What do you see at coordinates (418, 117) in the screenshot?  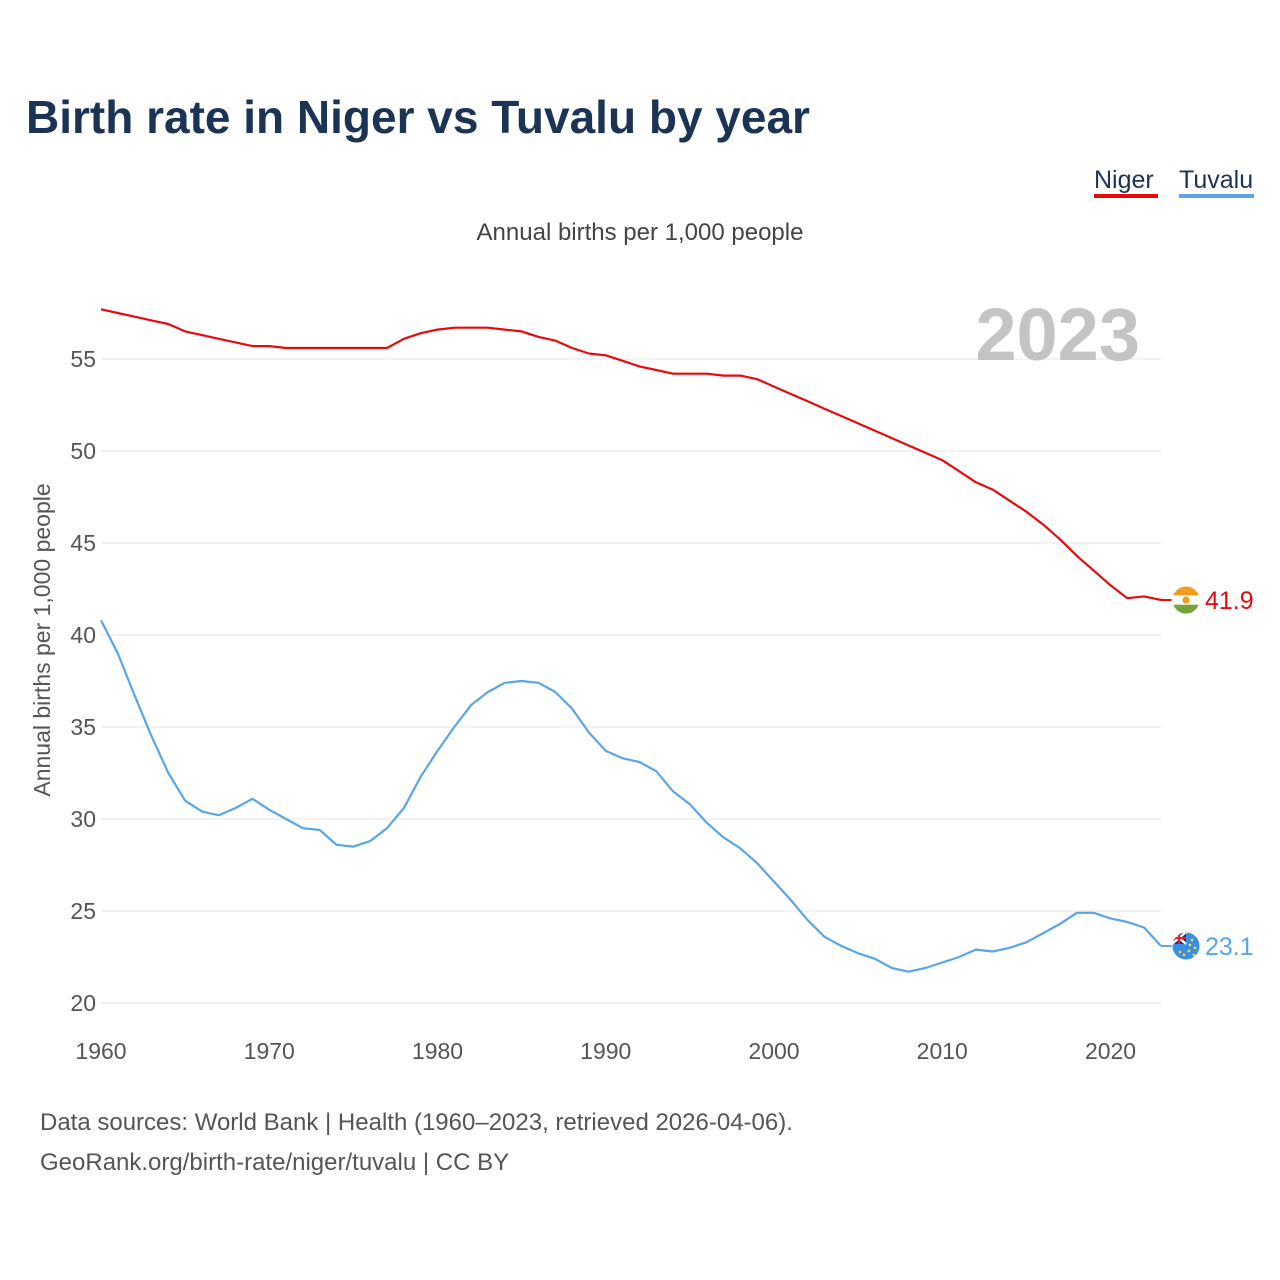 I see `chart-title: Birth rate in Niger vs Tuvalu by year` at bounding box center [418, 117].